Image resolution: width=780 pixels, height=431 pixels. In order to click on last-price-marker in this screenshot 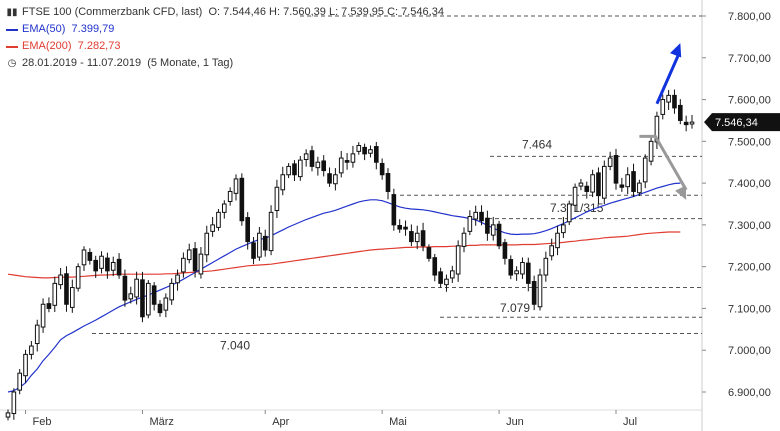, I will do `click(742, 122)`.